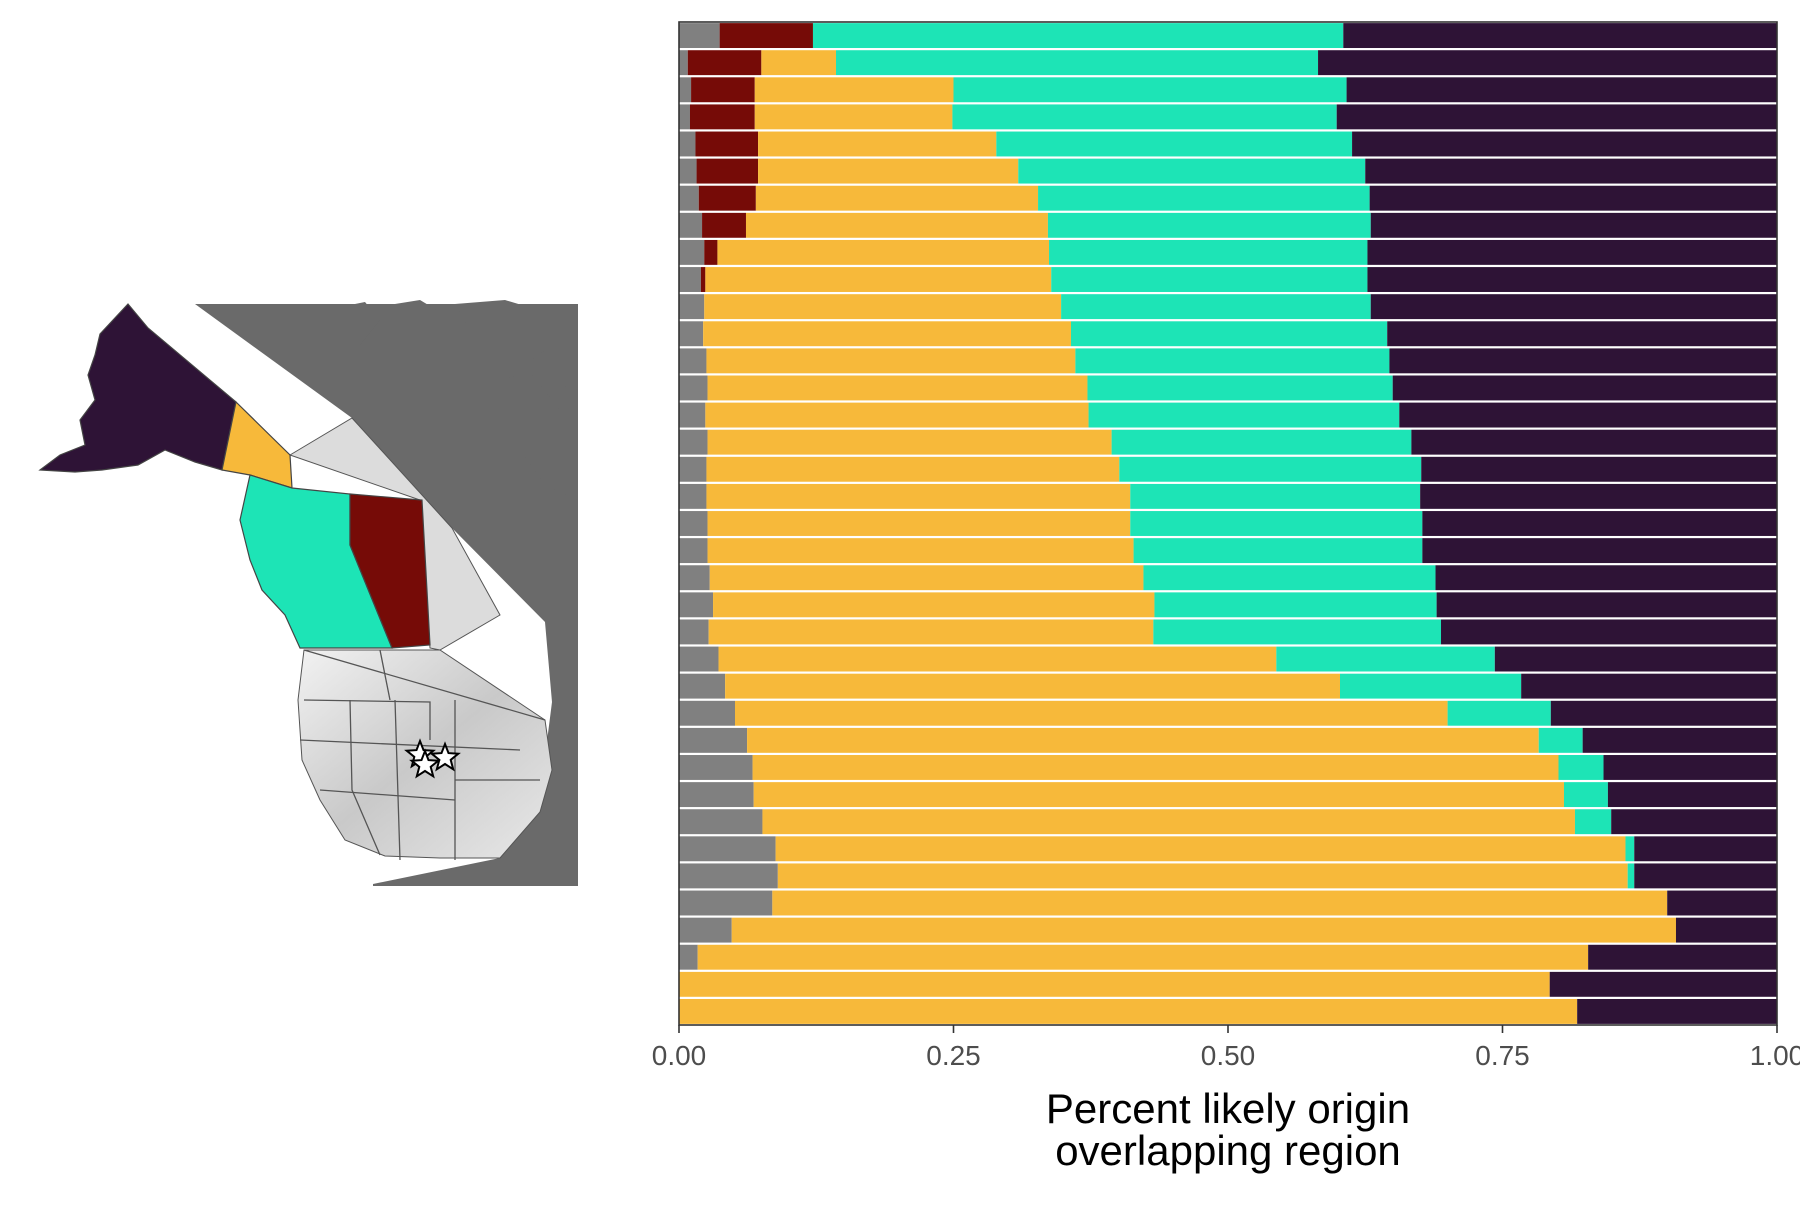  Describe the element at coordinates (454, 400) in the screenshot. I see `map-arctic-islands` at that location.